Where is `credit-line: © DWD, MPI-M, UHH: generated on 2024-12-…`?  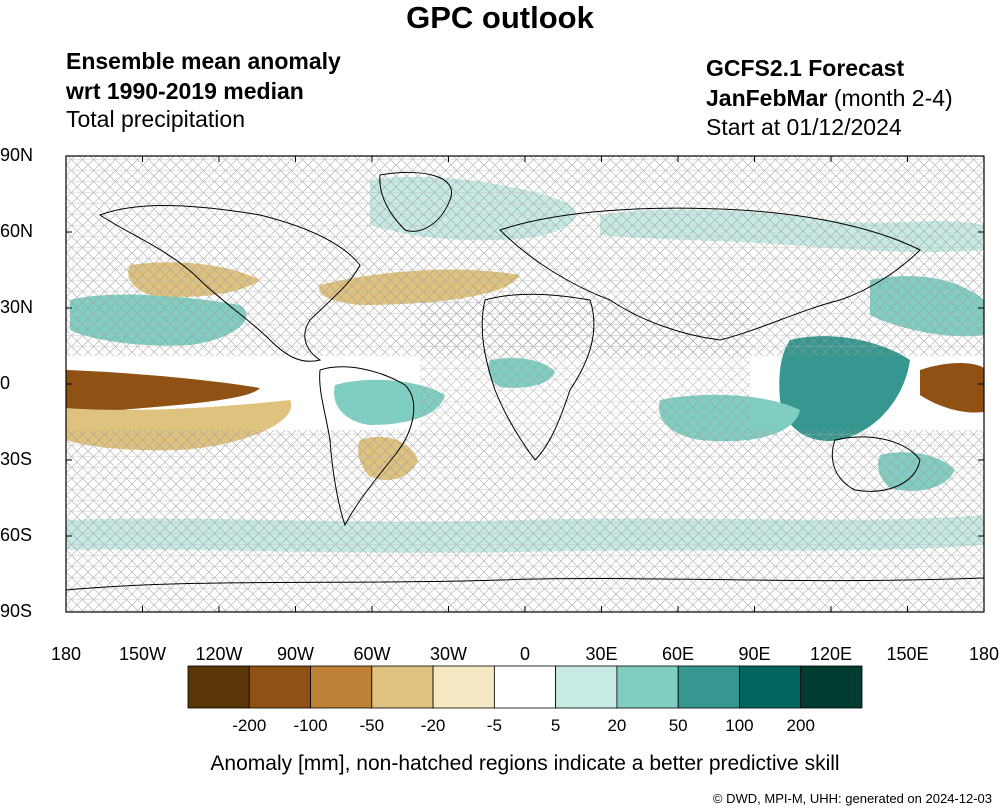
credit-line: © DWD, MPI-M, UHH: generated on 2024-12-… is located at coordinates (852, 798).